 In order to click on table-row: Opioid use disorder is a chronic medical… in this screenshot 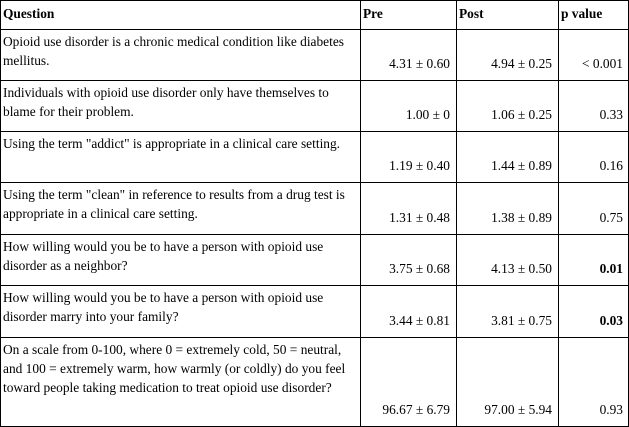, I will do `click(314, 55)`.